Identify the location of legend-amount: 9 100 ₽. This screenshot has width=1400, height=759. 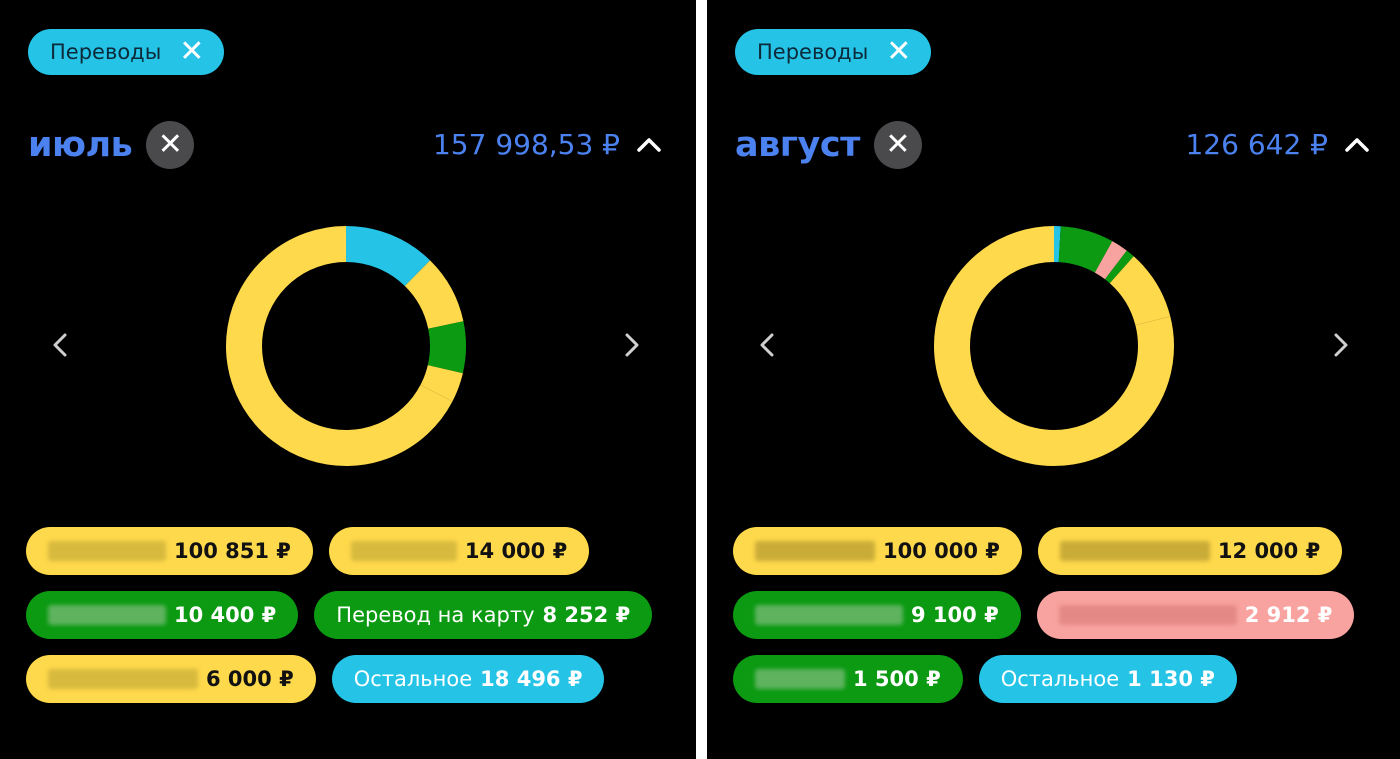
(955, 615).